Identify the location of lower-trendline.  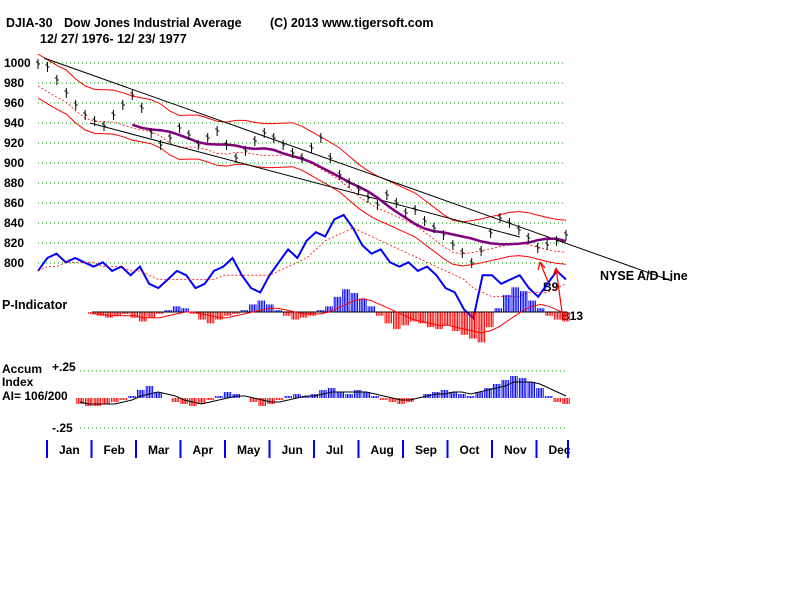
(305, 180).